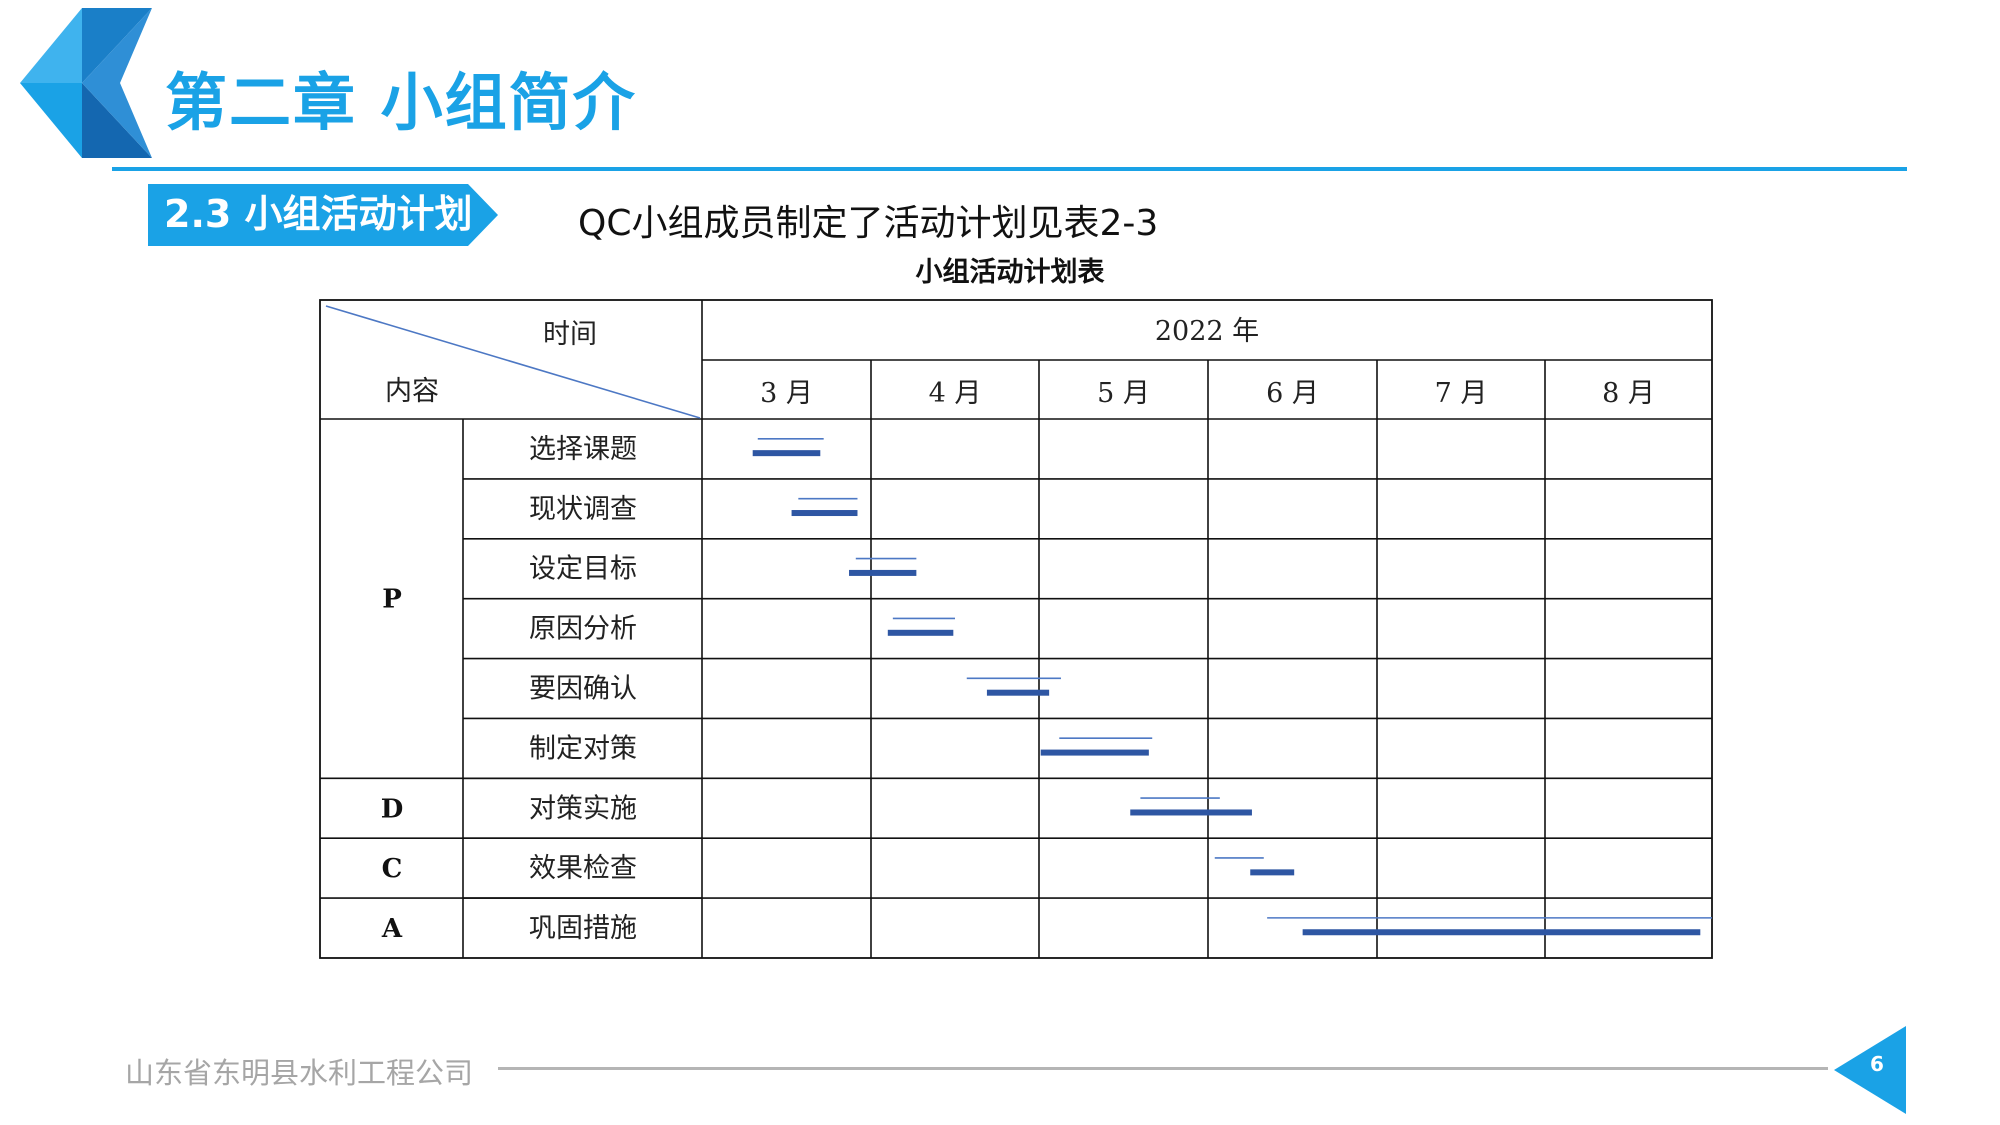 The width and height of the screenshot is (2000, 1125). I want to click on task-name: 选择课题, so click(583, 449).